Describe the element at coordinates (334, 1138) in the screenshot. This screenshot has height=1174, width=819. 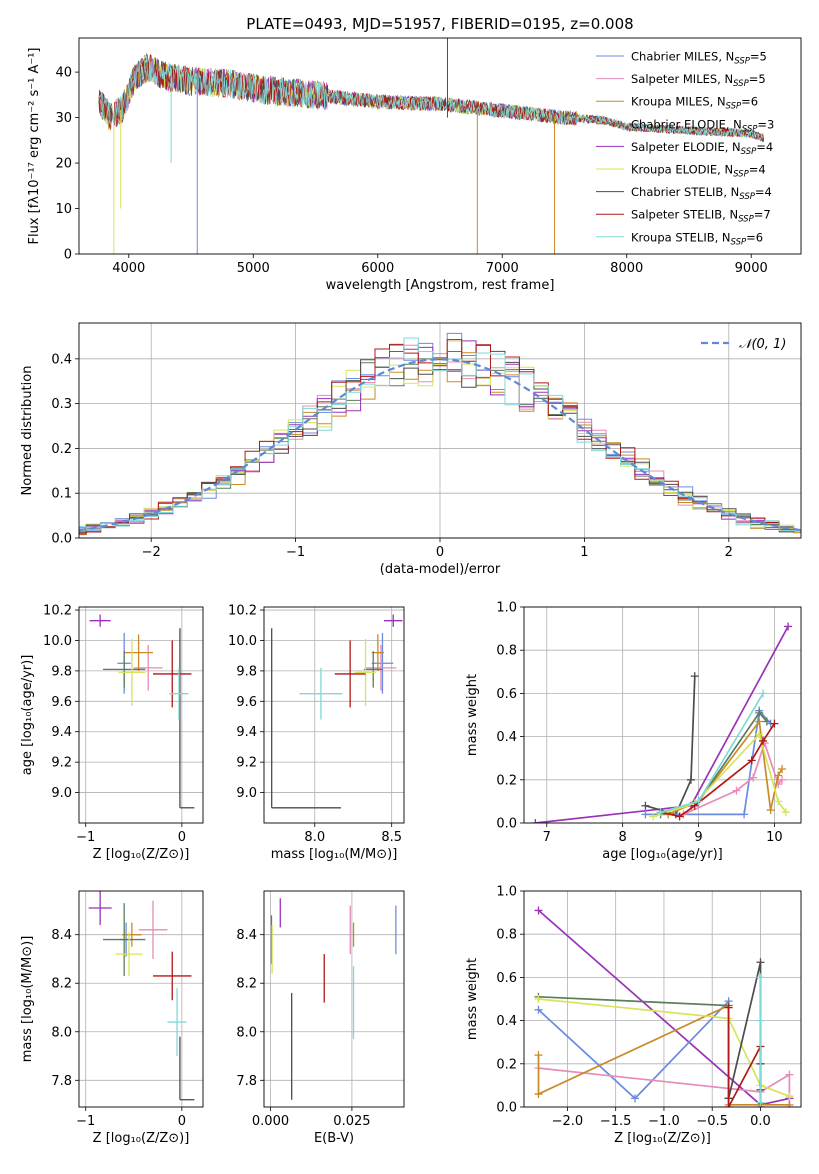
I see `x-axis-label: E(B-V)` at that location.